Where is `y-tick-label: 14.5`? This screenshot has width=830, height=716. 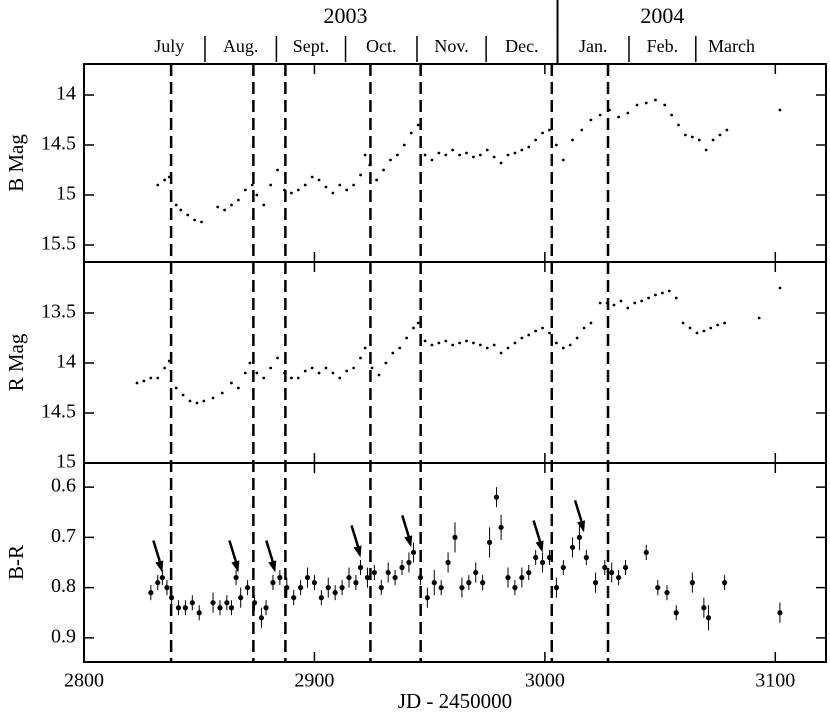
y-tick-label: 14.5 is located at coordinates (58, 144).